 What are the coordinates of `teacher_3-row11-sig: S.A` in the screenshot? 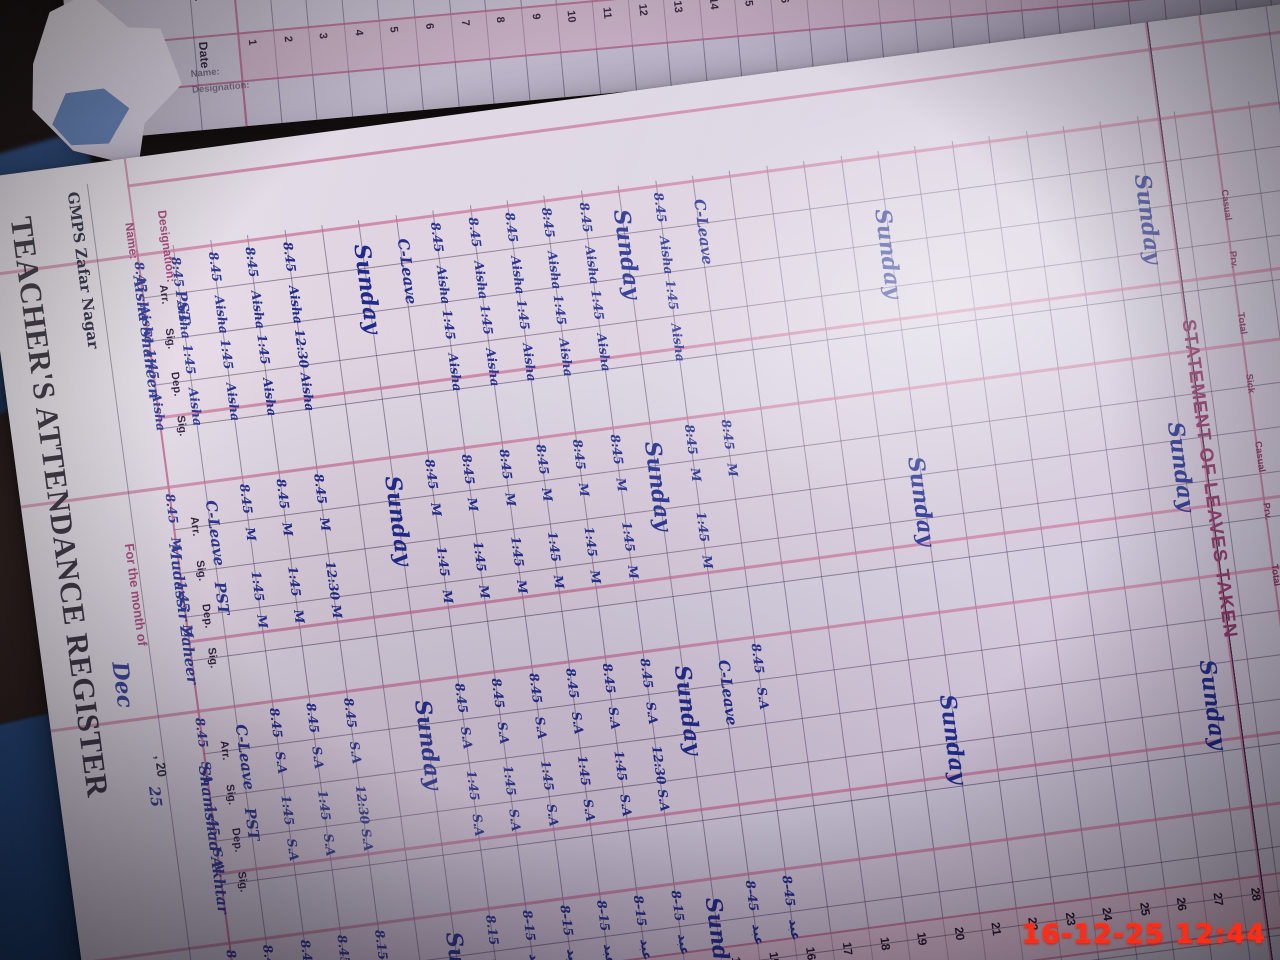 It's located at (577, 723).